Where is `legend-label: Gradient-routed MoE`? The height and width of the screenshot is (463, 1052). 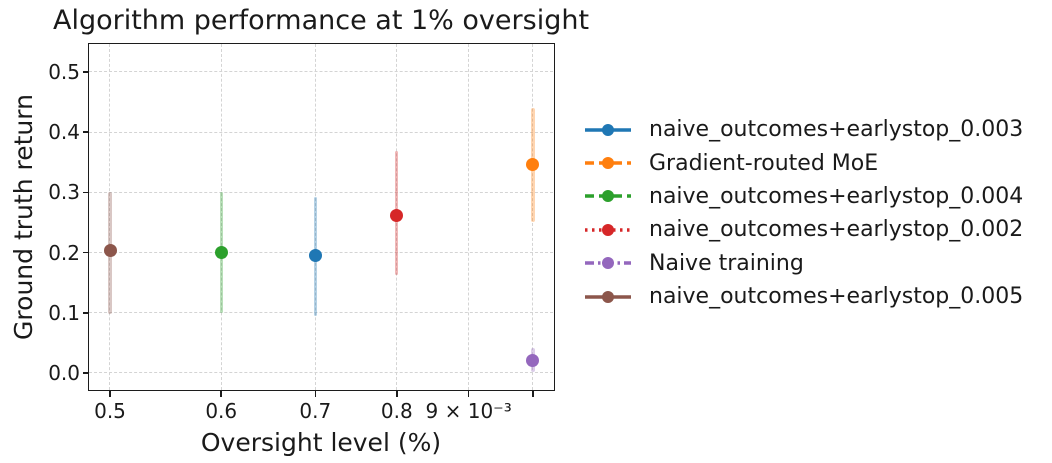
legend-label: Gradient-routed MoE is located at coordinates (764, 163).